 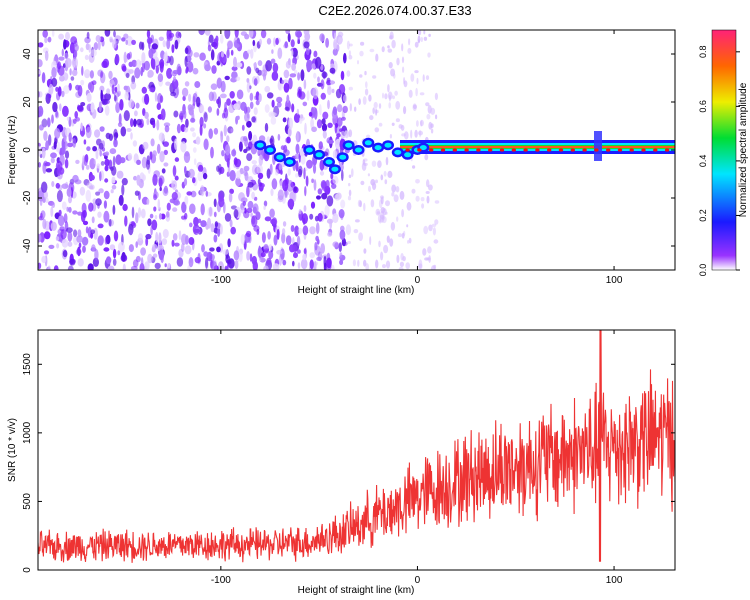 What do you see at coordinates (537, 147) in the screenshot?
I see `carrier-band-core` at bounding box center [537, 147].